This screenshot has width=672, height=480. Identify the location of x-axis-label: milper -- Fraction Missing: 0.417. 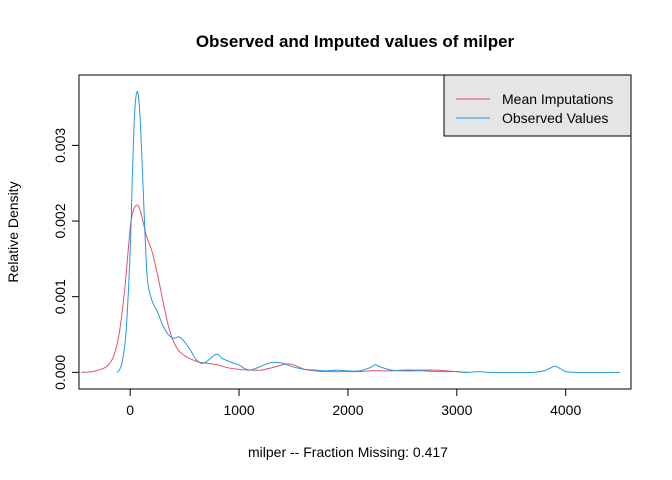
(348, 452).